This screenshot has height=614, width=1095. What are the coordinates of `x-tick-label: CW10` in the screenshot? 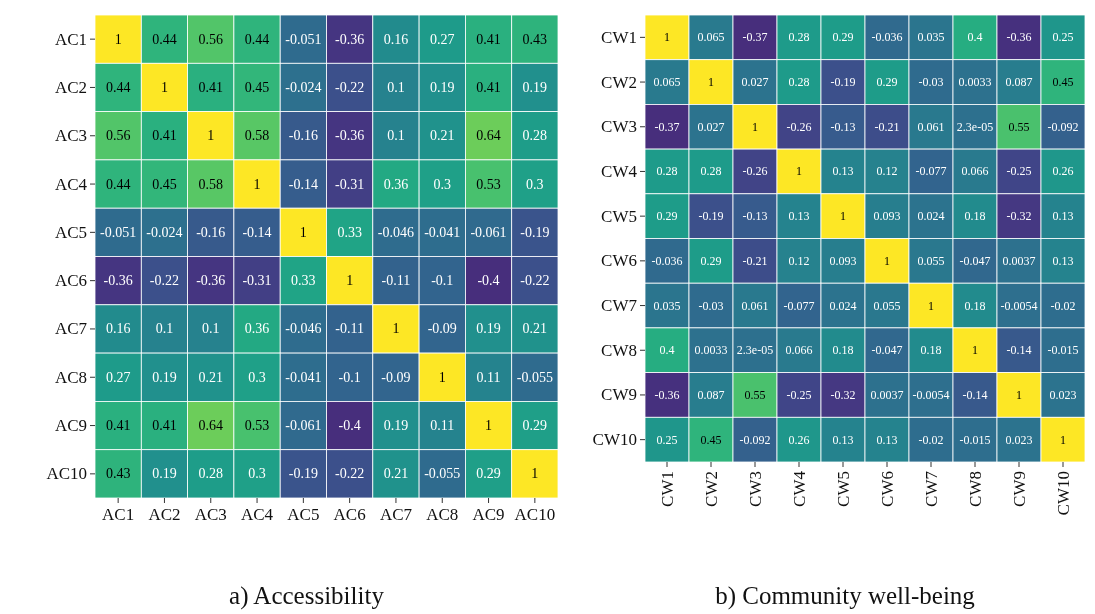 It's located at (1063, 493).